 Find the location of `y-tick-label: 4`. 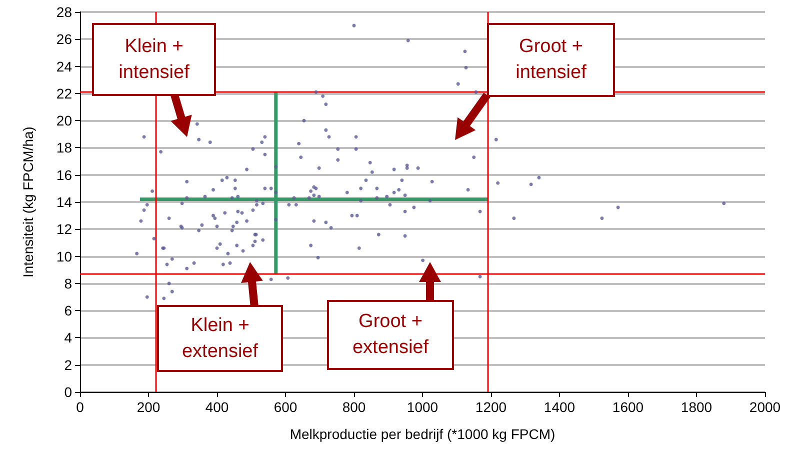

y-tick-label: 4 is located at coordinates (68, 338).